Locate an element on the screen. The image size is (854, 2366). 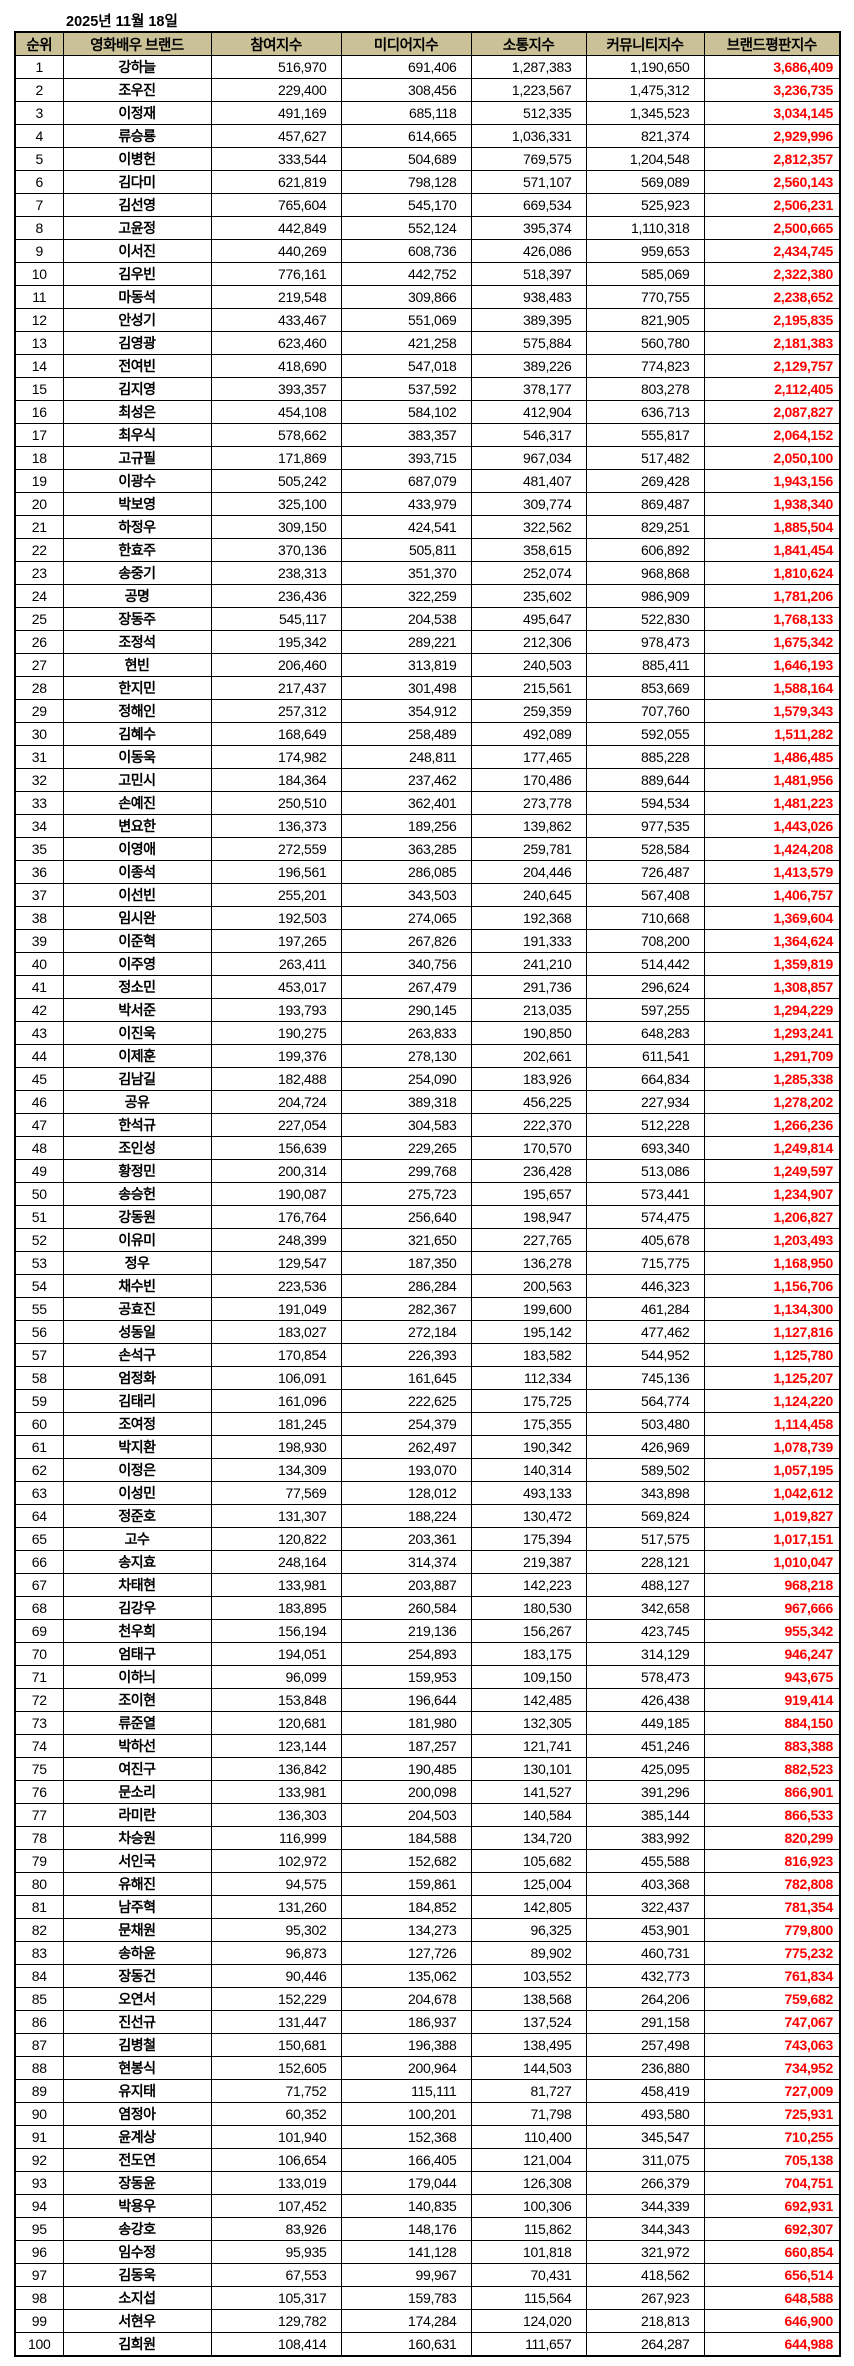
brand-name-cell: 고윤정 is located at coordinates (137, 228).